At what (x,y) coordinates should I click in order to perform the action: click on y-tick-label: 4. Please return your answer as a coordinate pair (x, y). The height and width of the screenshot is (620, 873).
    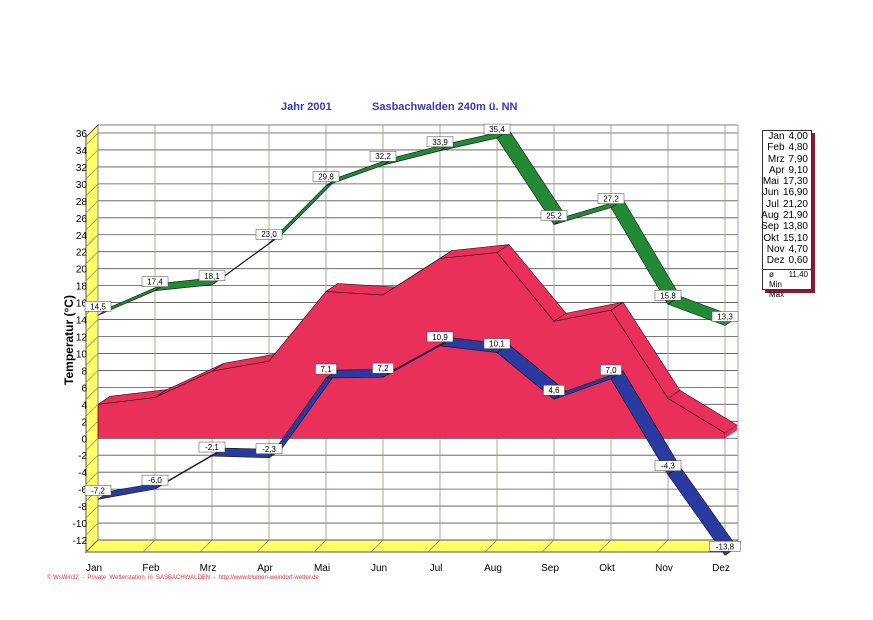
    Looking at the image, I should click on (84, 405).